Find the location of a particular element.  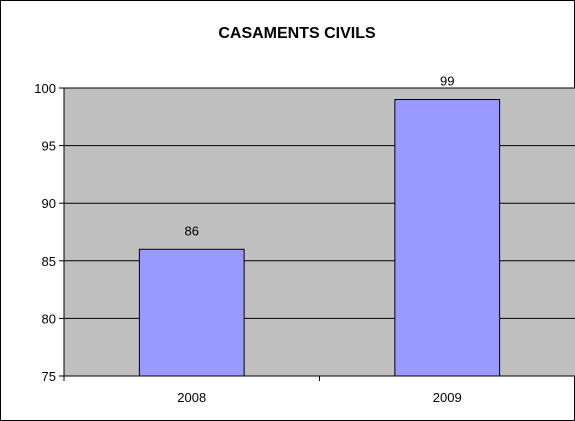

chart-title: CASAMENTS CIVILS is located at coordinates (297, 33).